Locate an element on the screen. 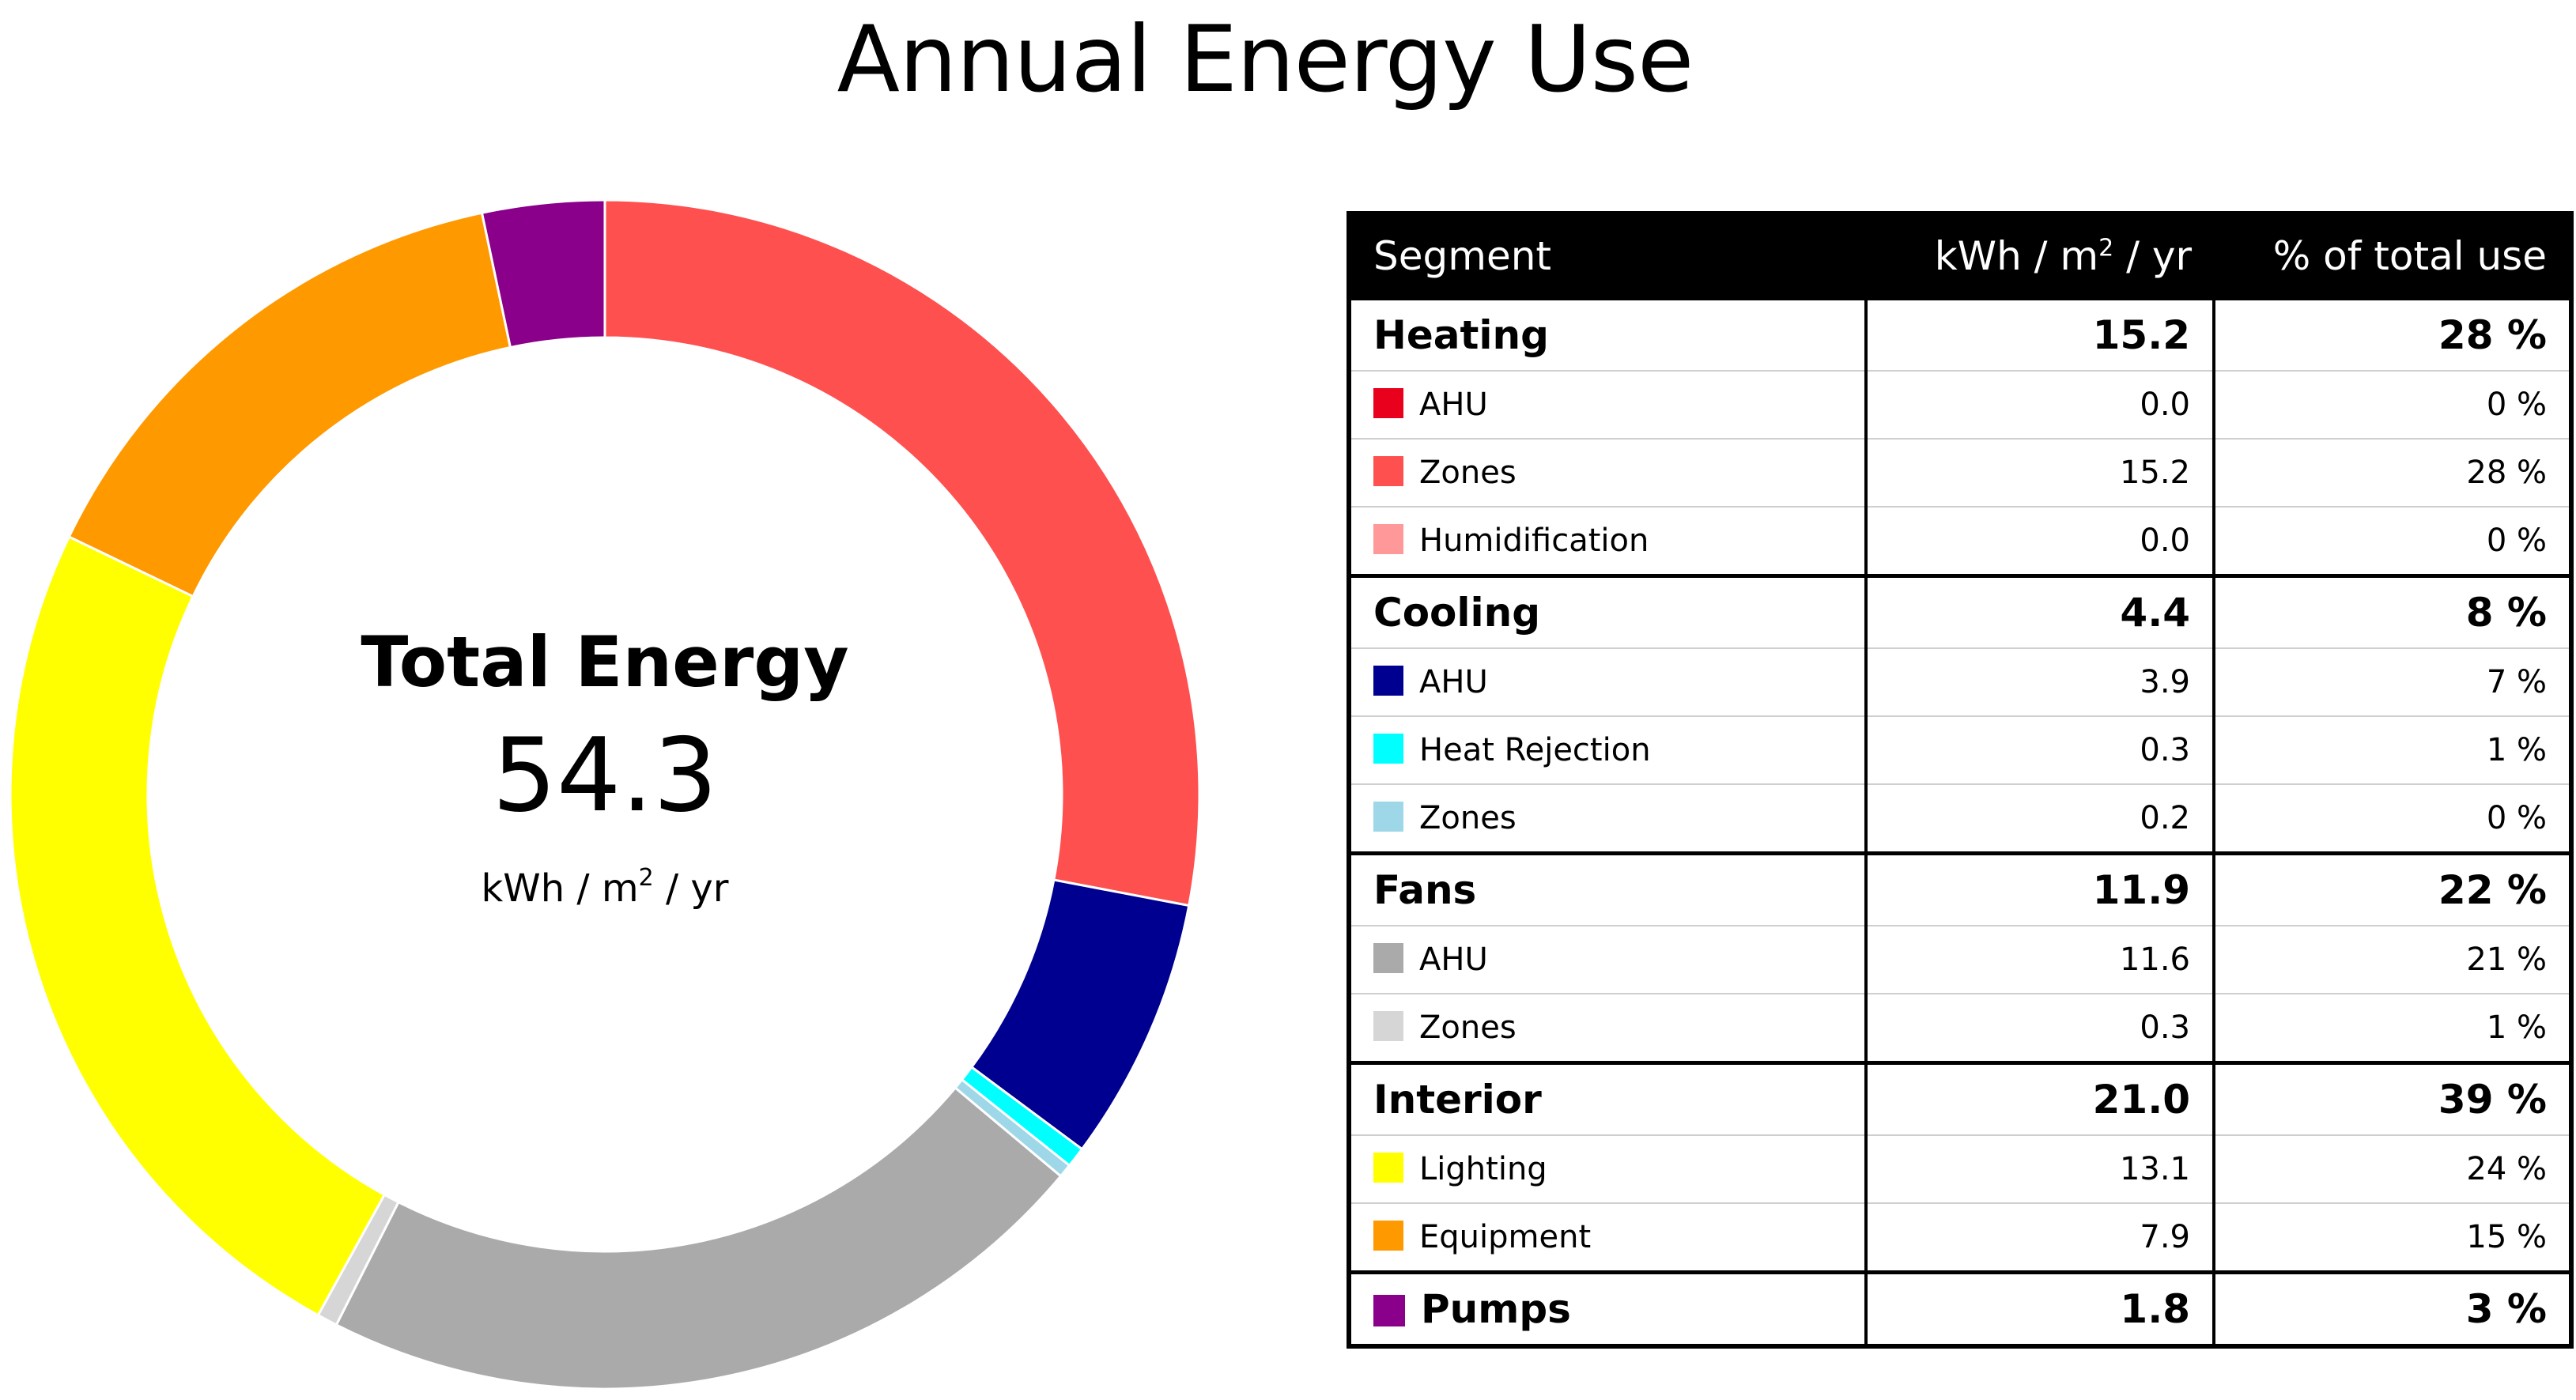  item-row: Equipment 7.9 15 % is located at coordinates (1960, 1237).